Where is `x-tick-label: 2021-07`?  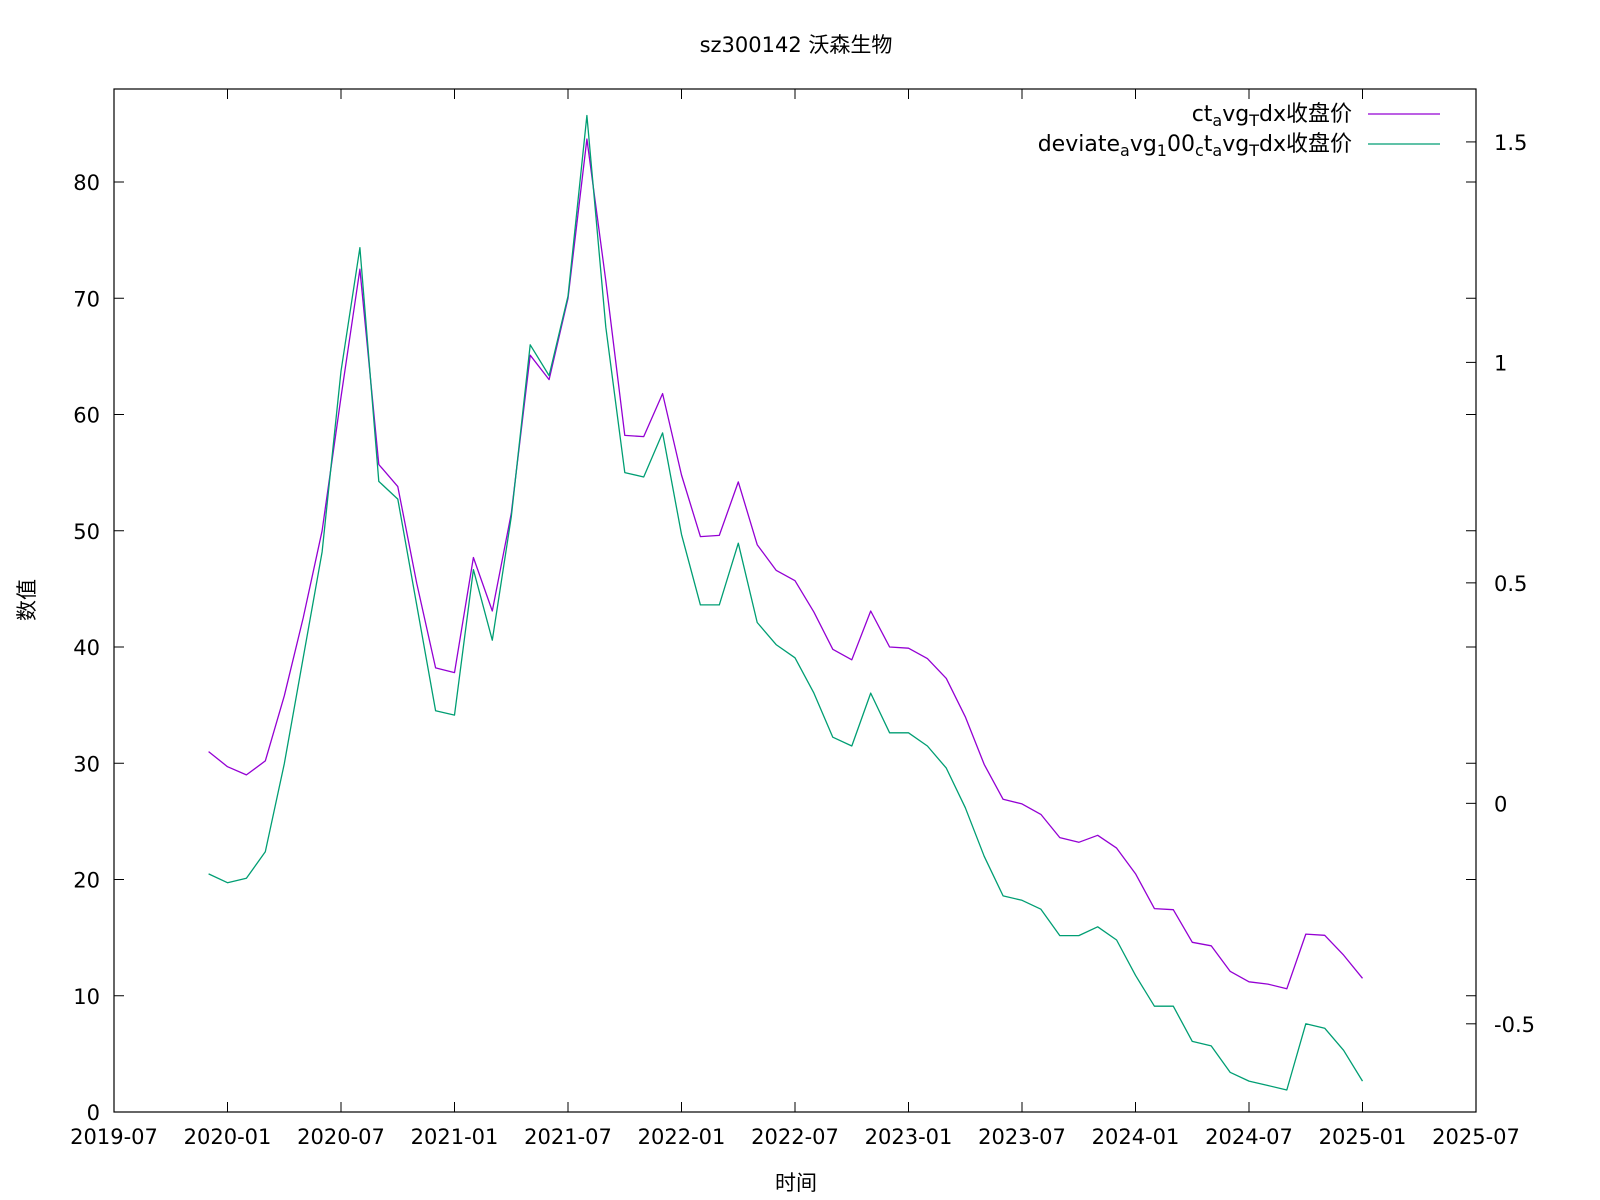 x-tick-label: 2021-07 is located at coordinates (568, 1137).